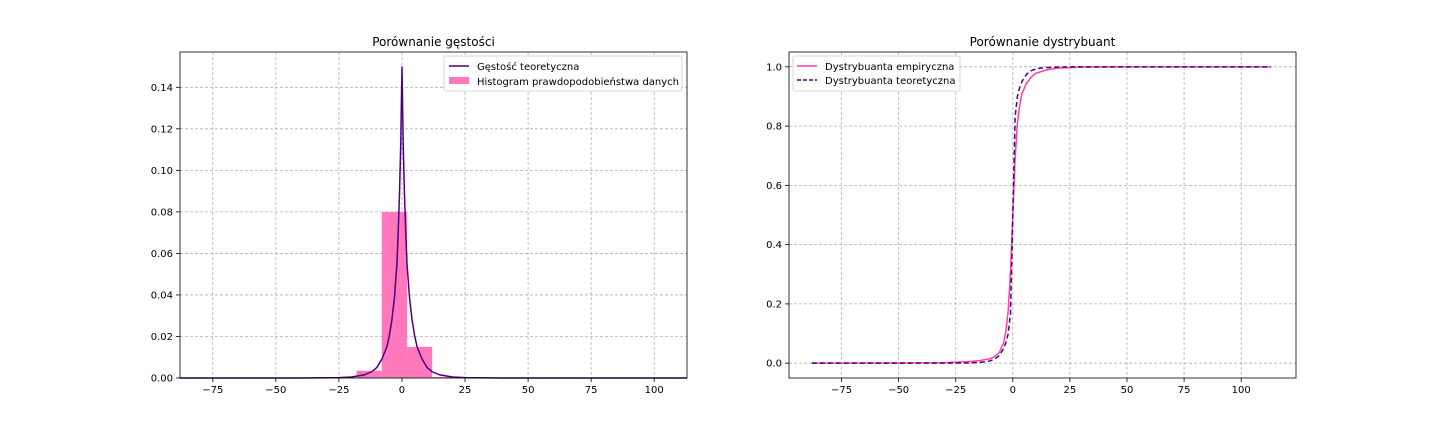  What do you see at coordinates (528, 390) in the screenshot?
I see `density-x-tick-label: 50` at bounding box center [528, 390].